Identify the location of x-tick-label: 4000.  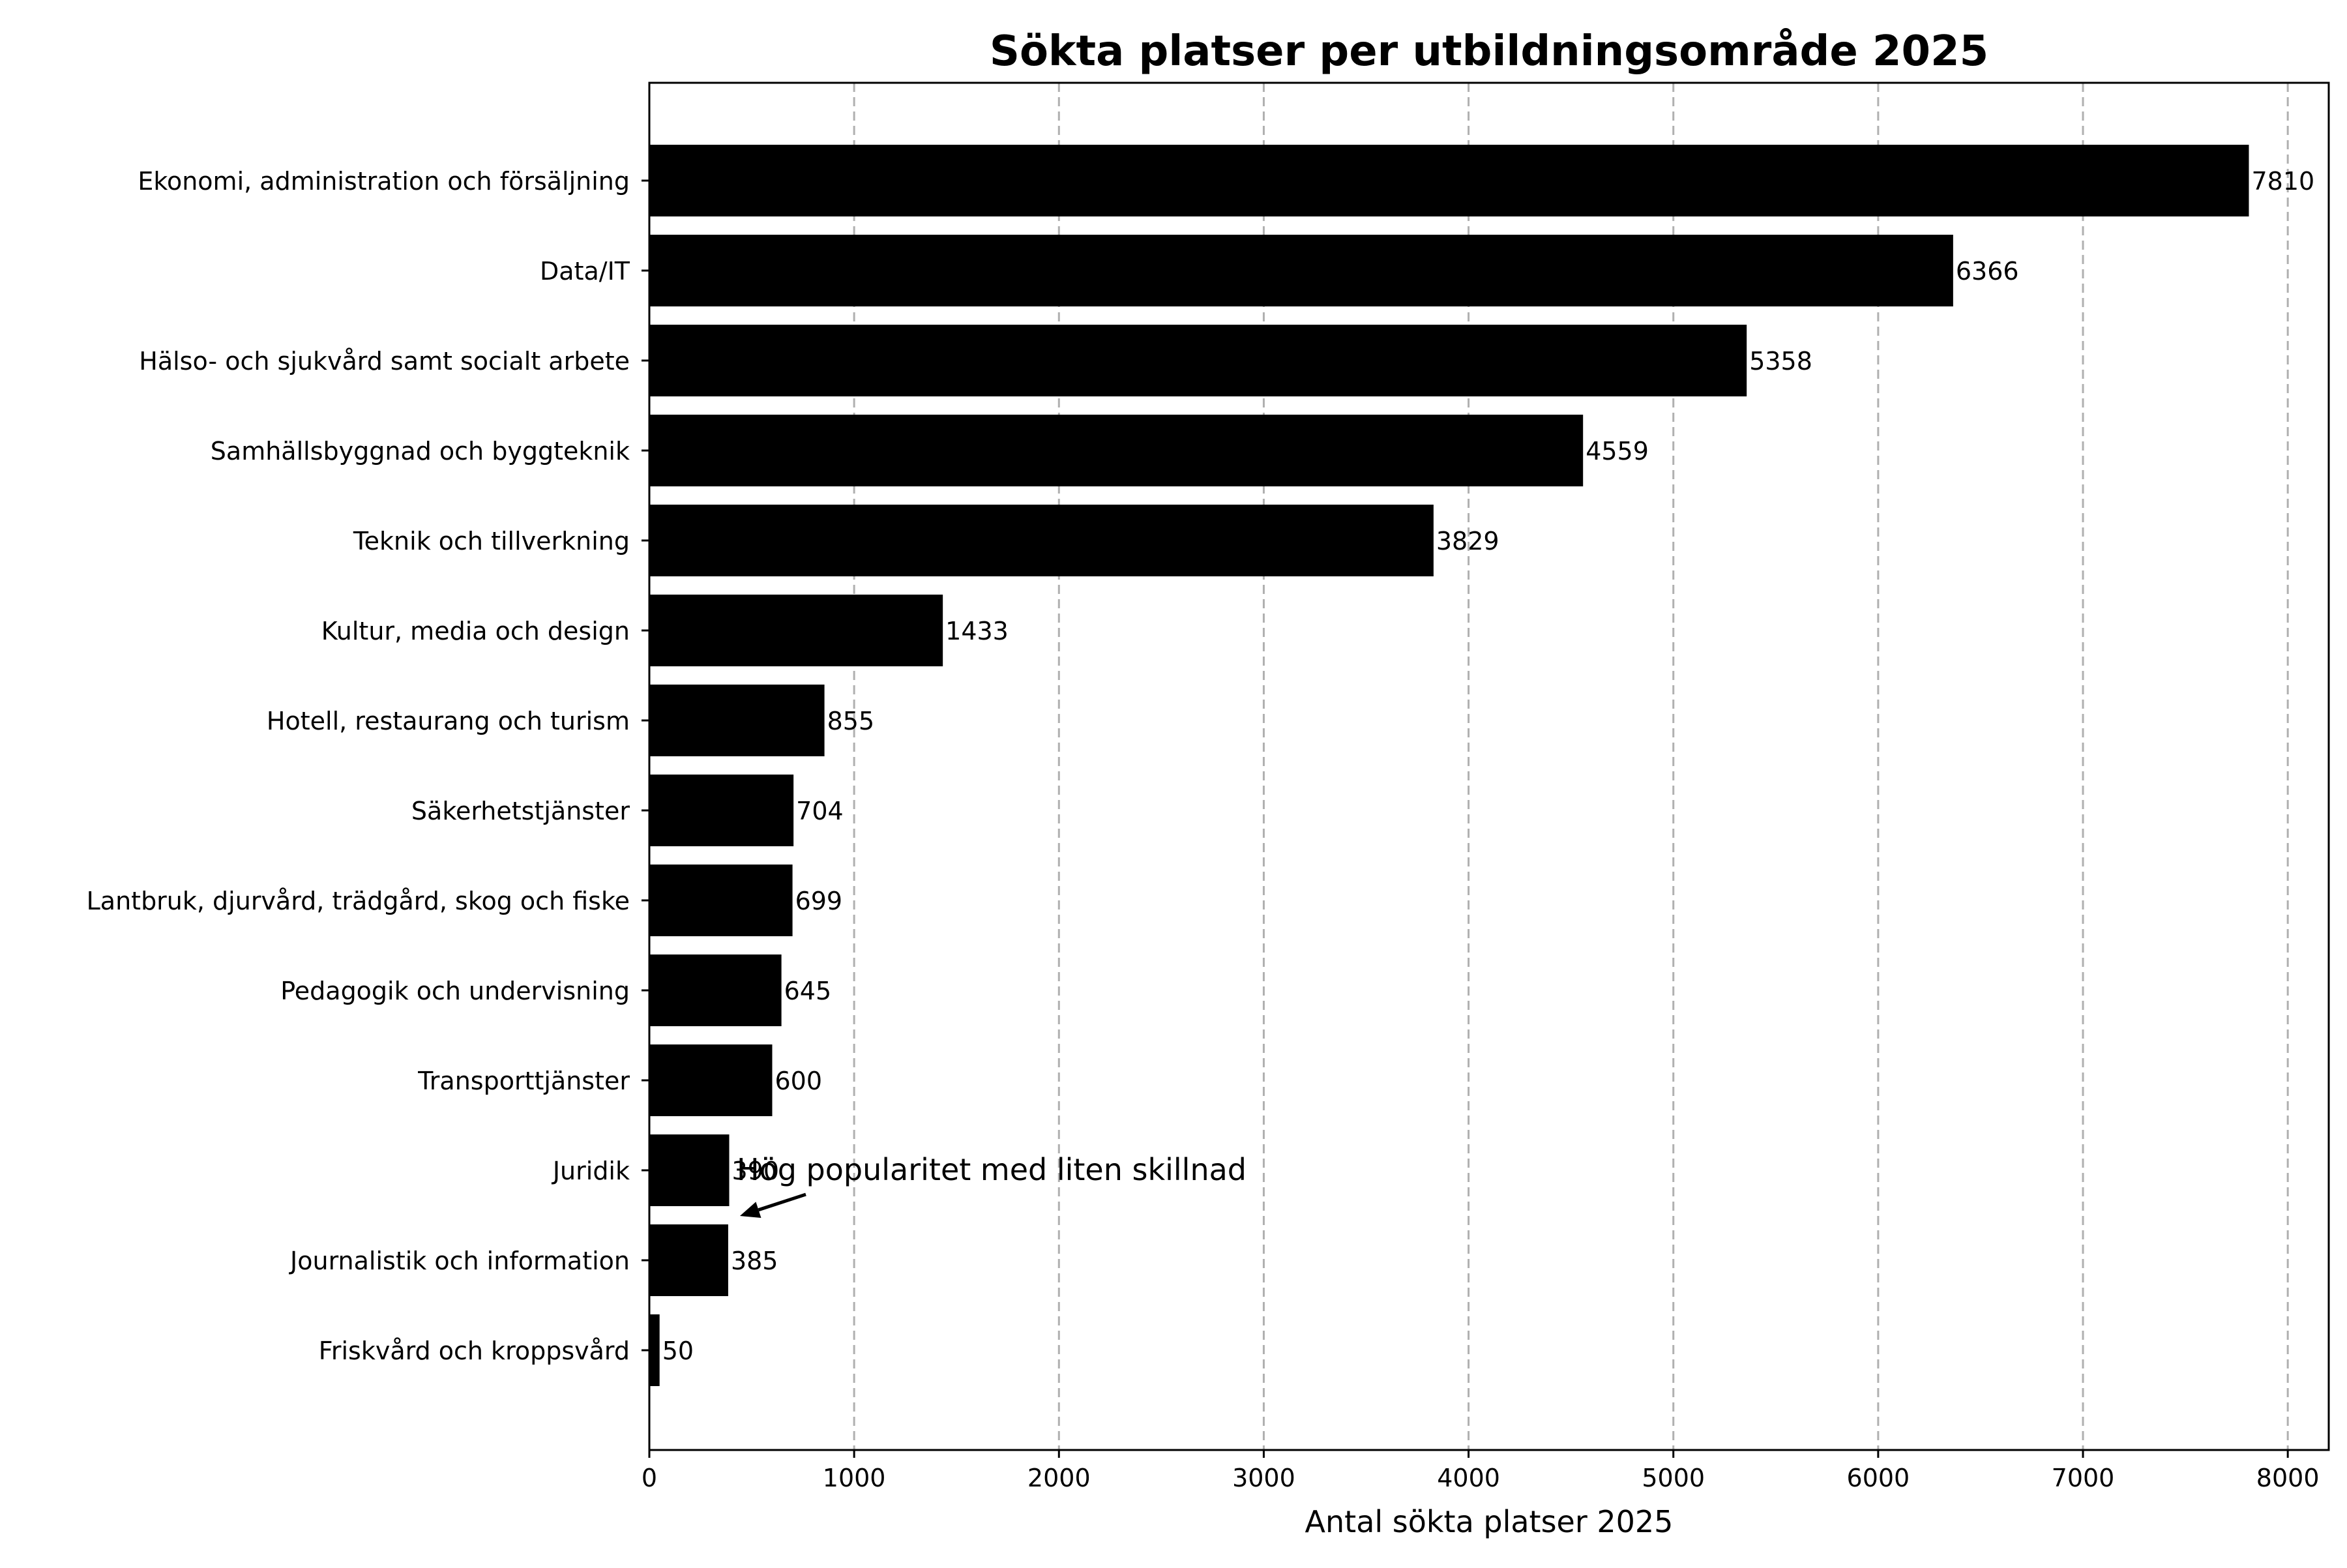
(1469, 1478).